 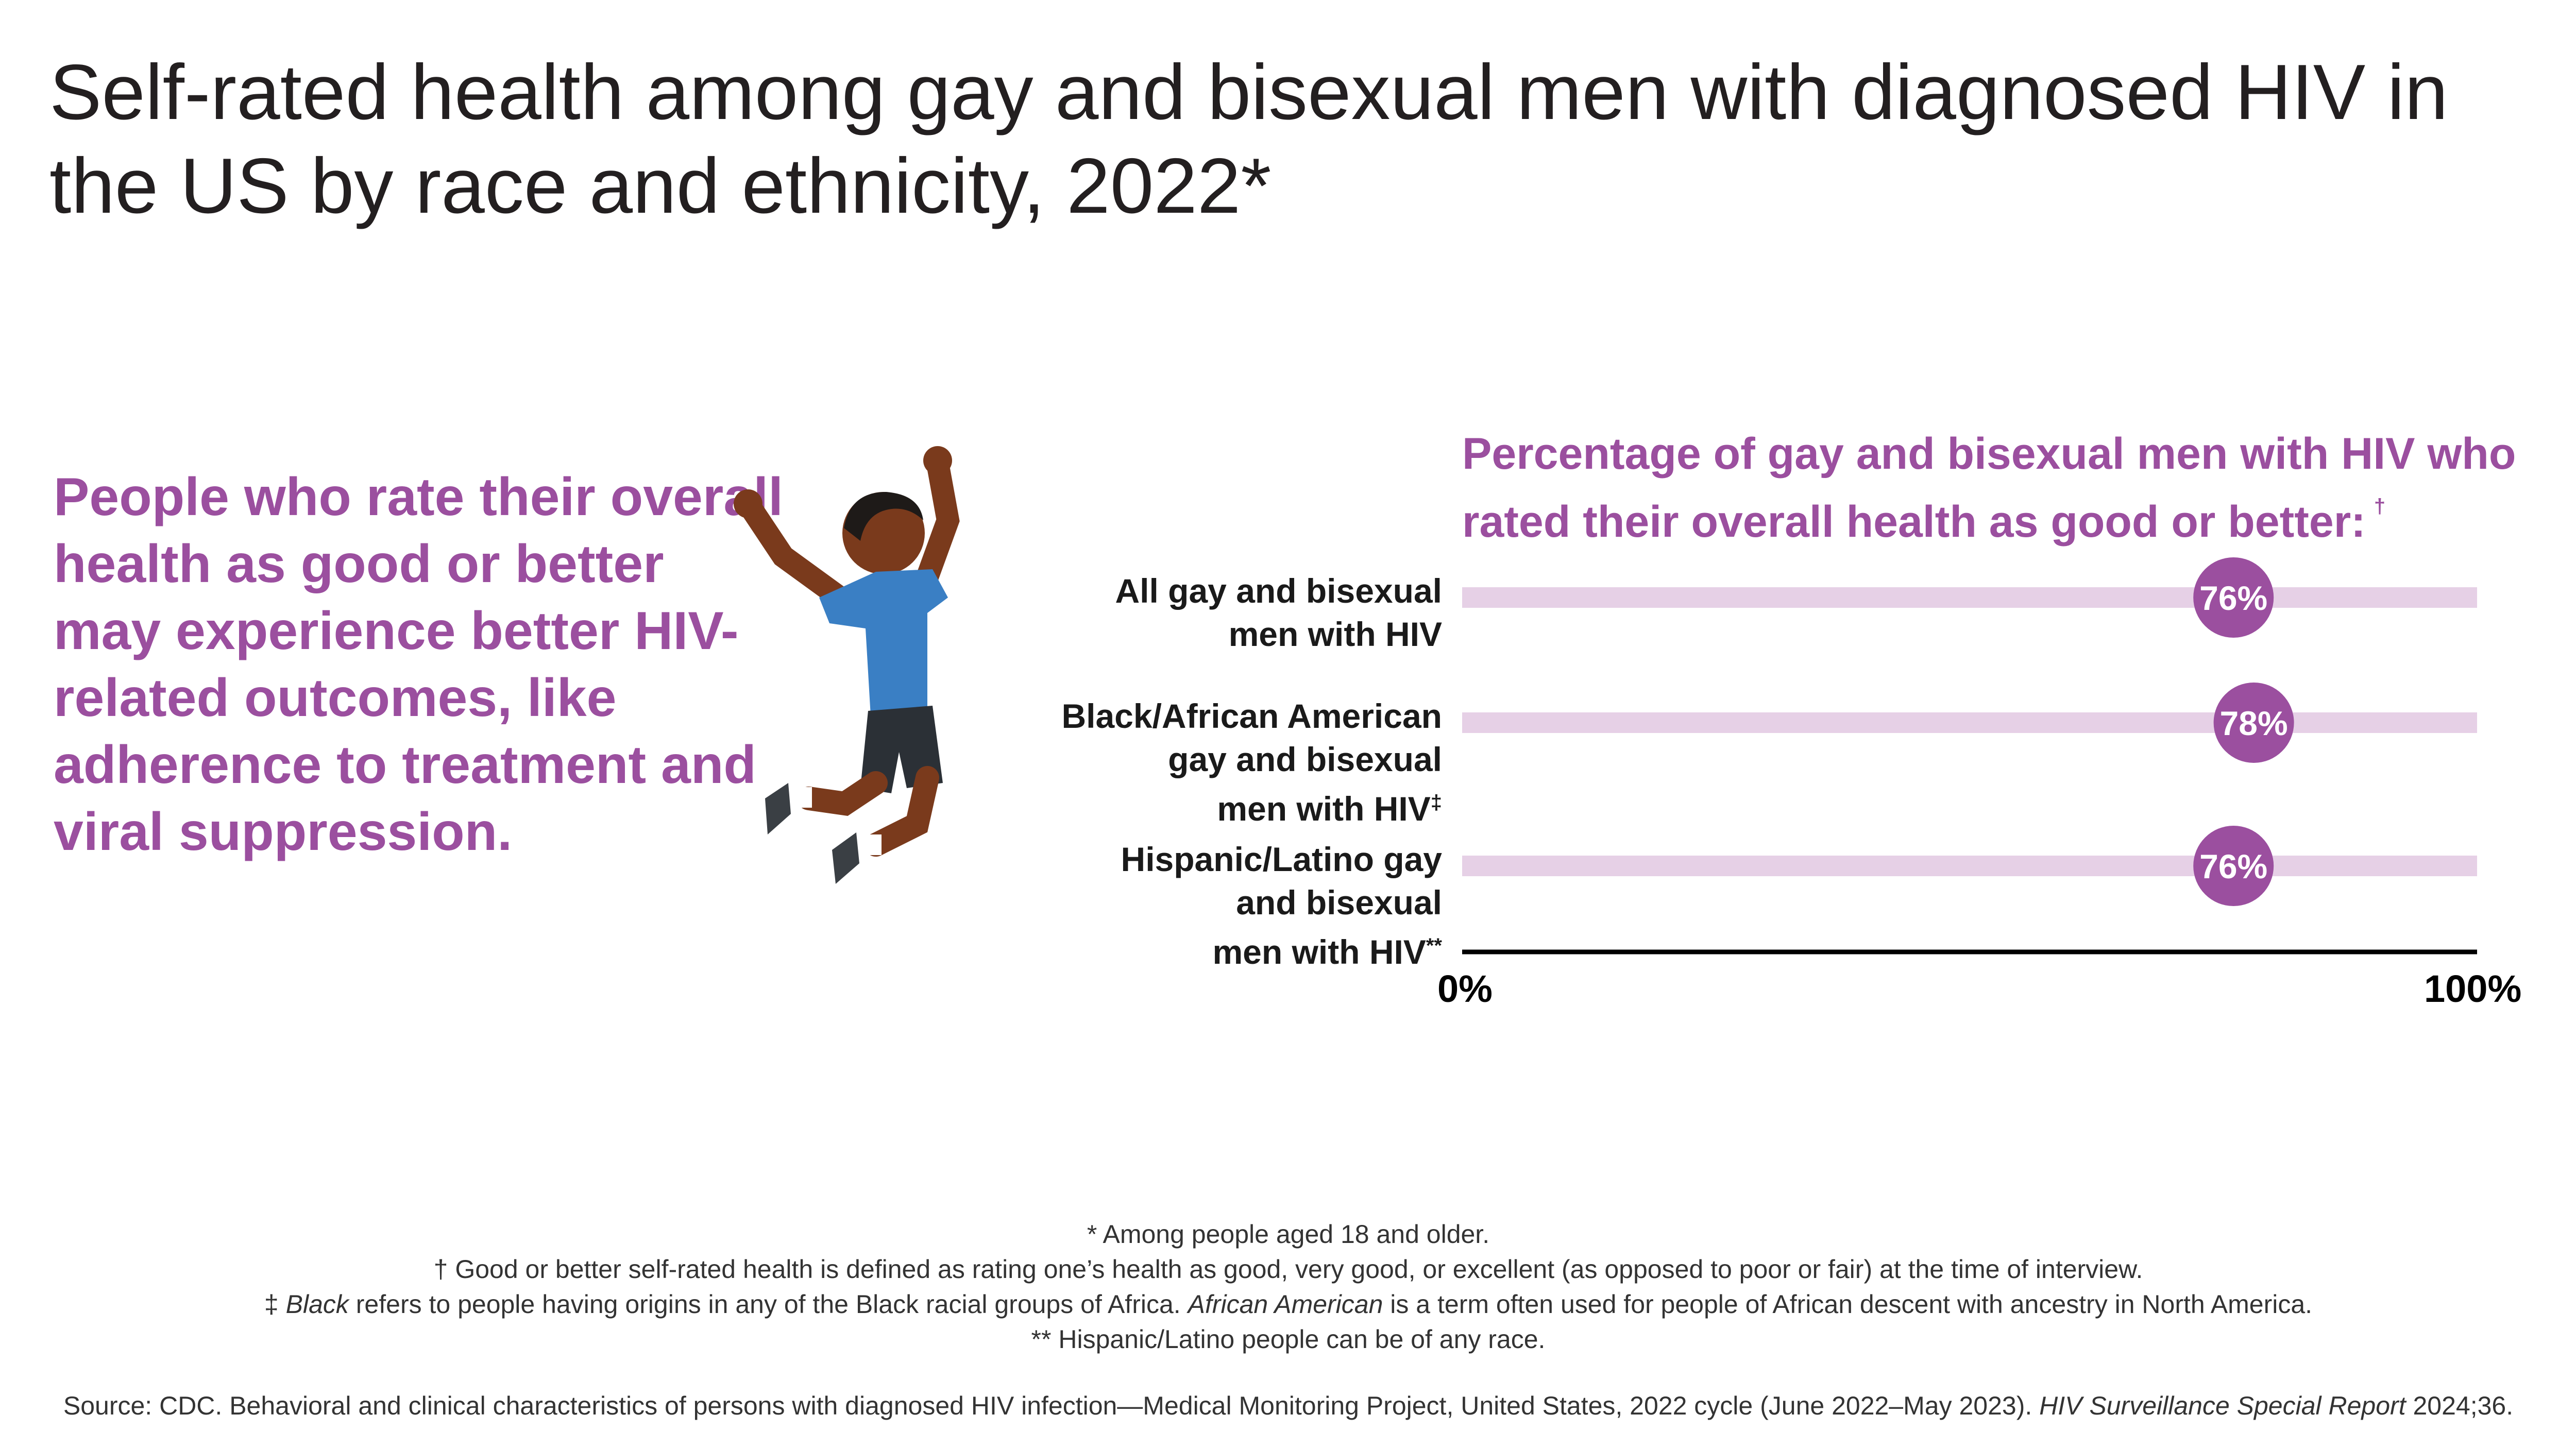 I want to click on category-label-line: and bisexual, so click(x=1339, y=903).